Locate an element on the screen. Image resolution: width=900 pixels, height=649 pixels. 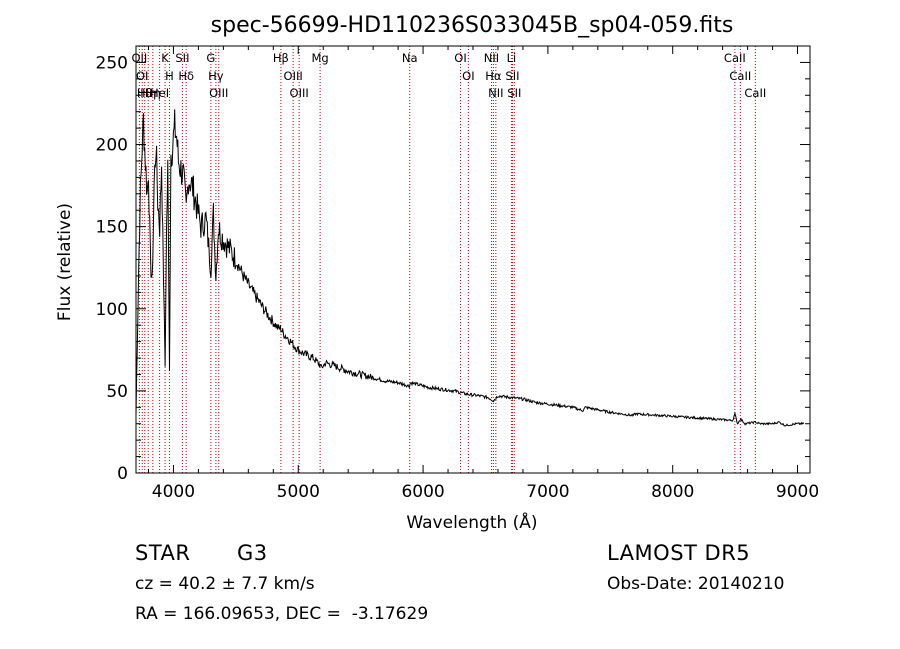
spectral-line-label: HeI is located at coordinates (159, 93).